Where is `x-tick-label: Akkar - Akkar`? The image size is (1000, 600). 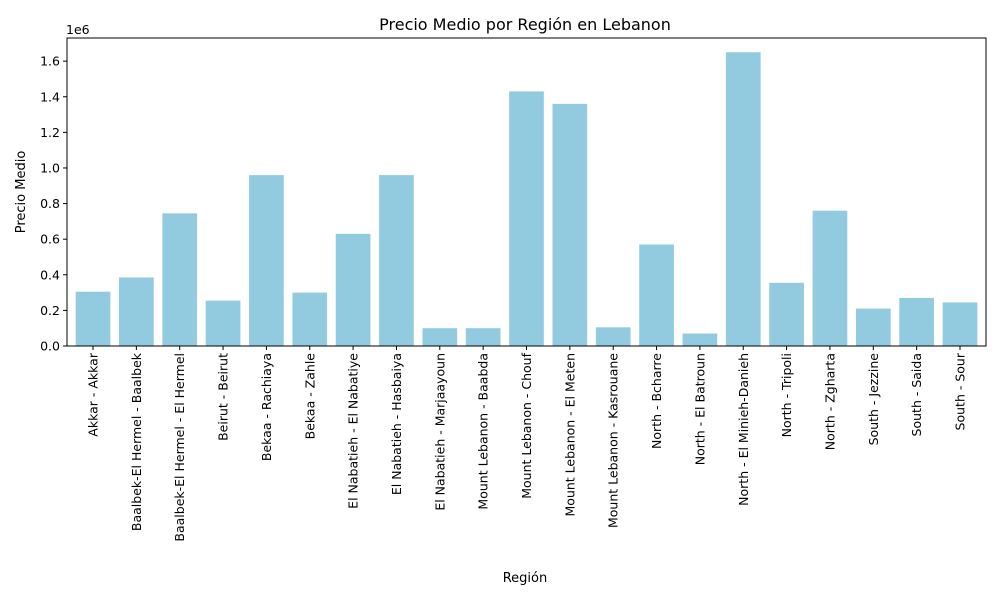
x-tick-label: Akkar - Akkar is located at coordinates (93, 394).